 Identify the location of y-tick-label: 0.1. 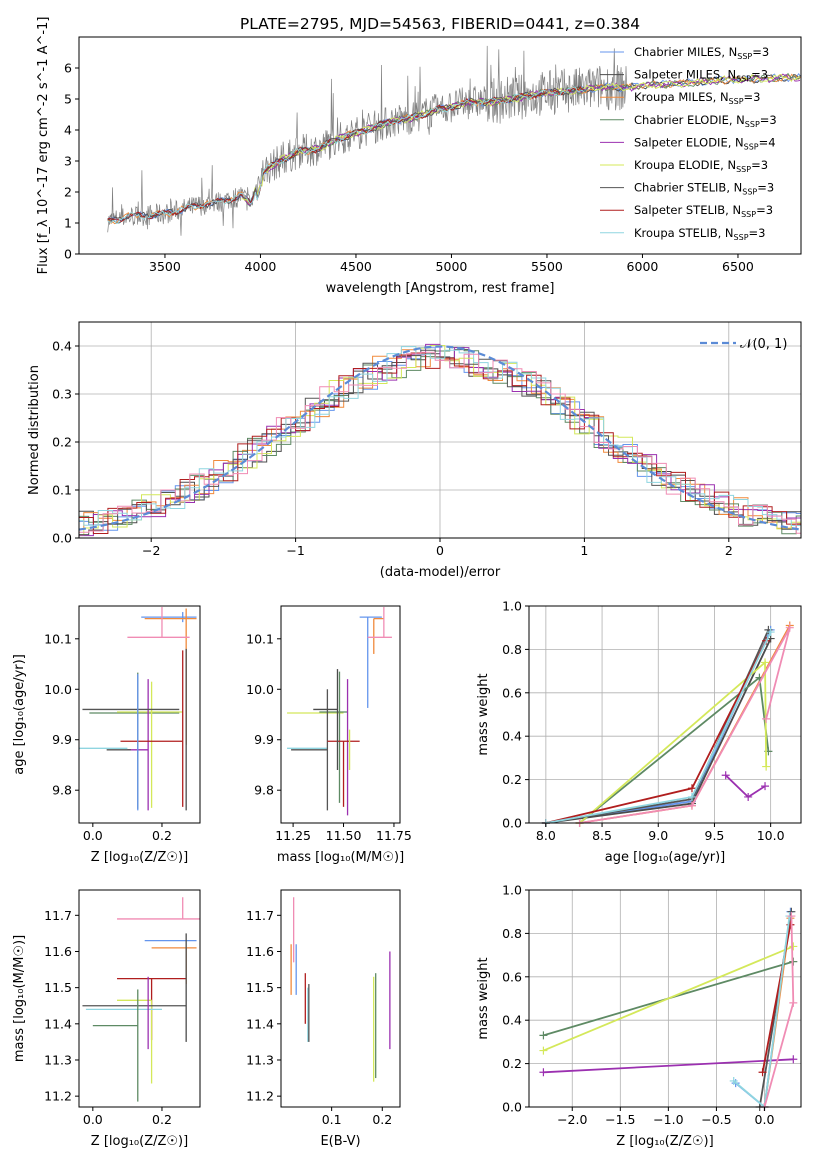
(62, 490).